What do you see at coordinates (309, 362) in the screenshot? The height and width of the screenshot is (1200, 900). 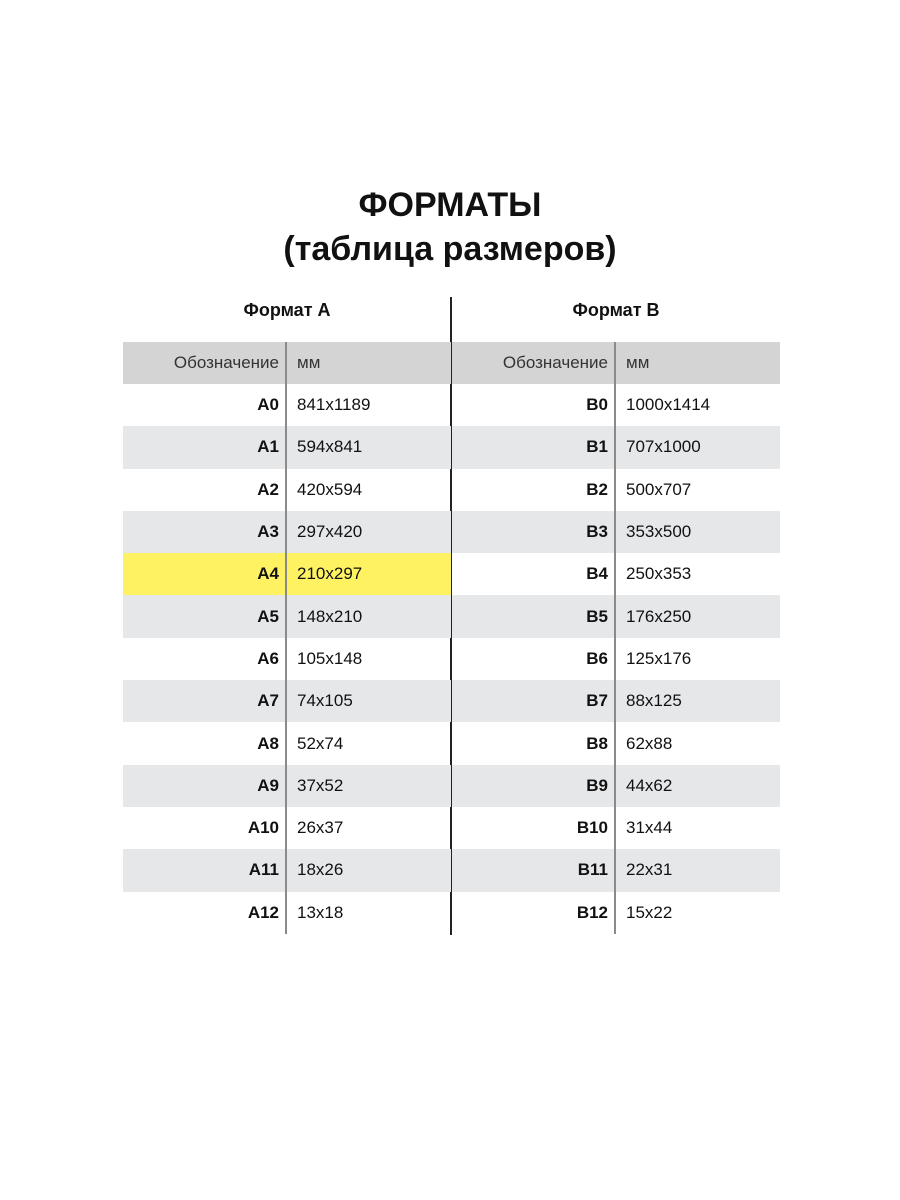 I see `column-header-mm: мм` at bounding box center [309, 362].